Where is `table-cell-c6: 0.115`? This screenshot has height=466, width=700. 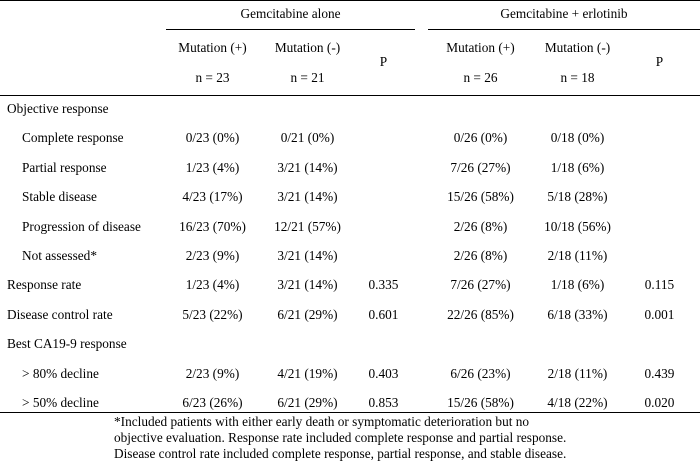 table-cell-c6: 0.115 is located at coordinates (659, 284).